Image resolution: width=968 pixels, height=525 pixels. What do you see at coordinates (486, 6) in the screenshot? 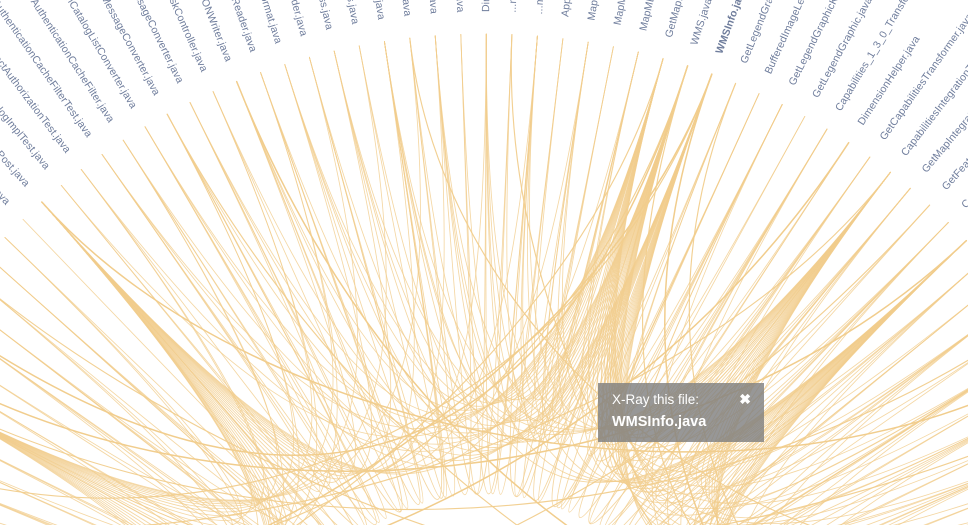
I see `graph-node-label: DimensionsUtils.java` at bounding box center [486, 6].